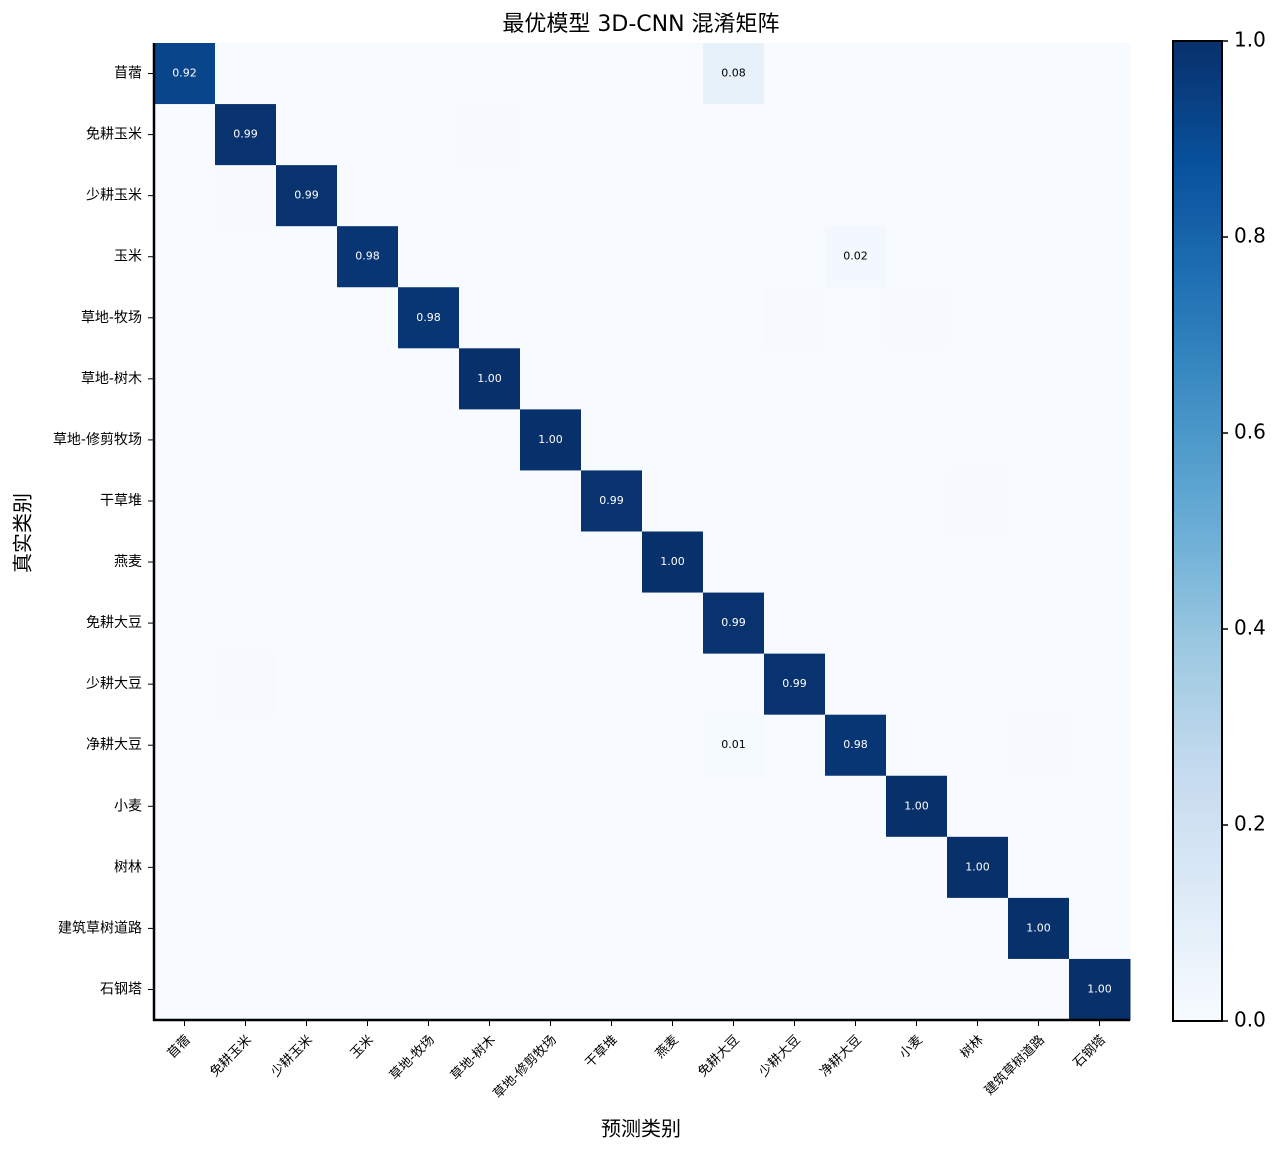  I want to click on colorbar-tick-label: 0.4, so click(1250, 628).